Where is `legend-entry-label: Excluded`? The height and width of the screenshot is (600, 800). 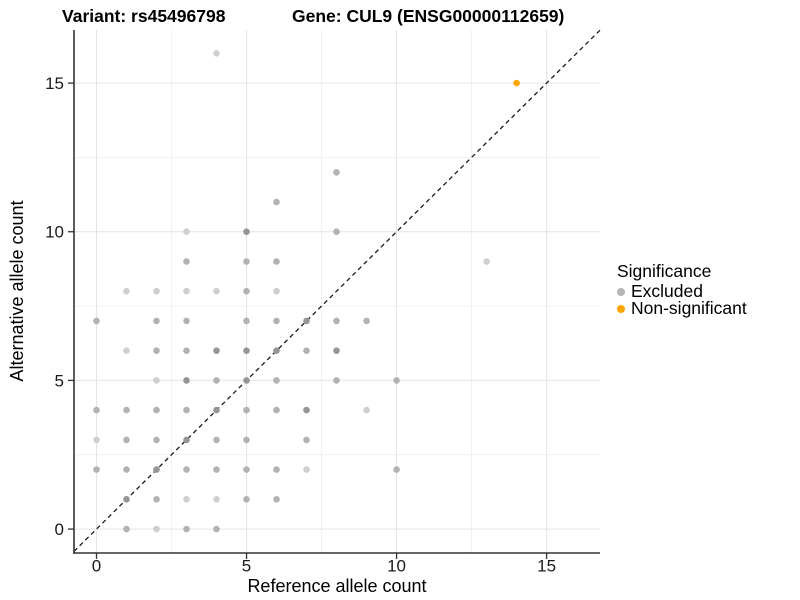 legend-entry-label: Excluded is located at coordinates (667, 291).